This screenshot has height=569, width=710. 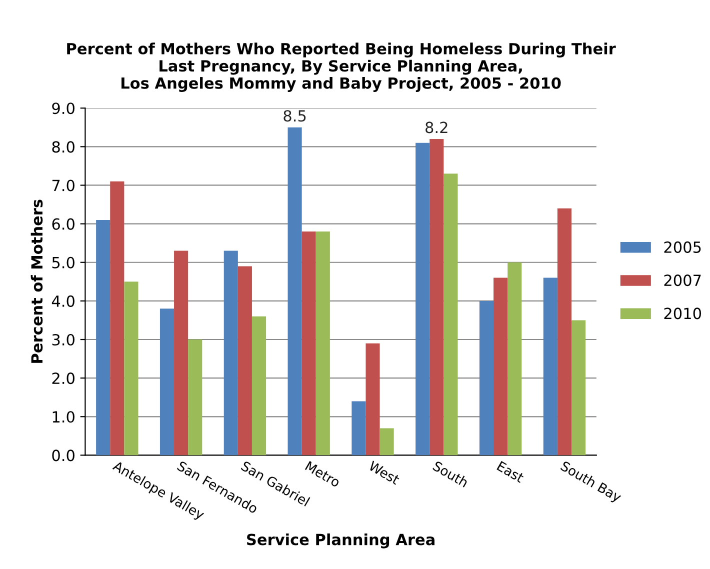 I want to click on y-tick-label: 1.0, so click(x=63, y=417).